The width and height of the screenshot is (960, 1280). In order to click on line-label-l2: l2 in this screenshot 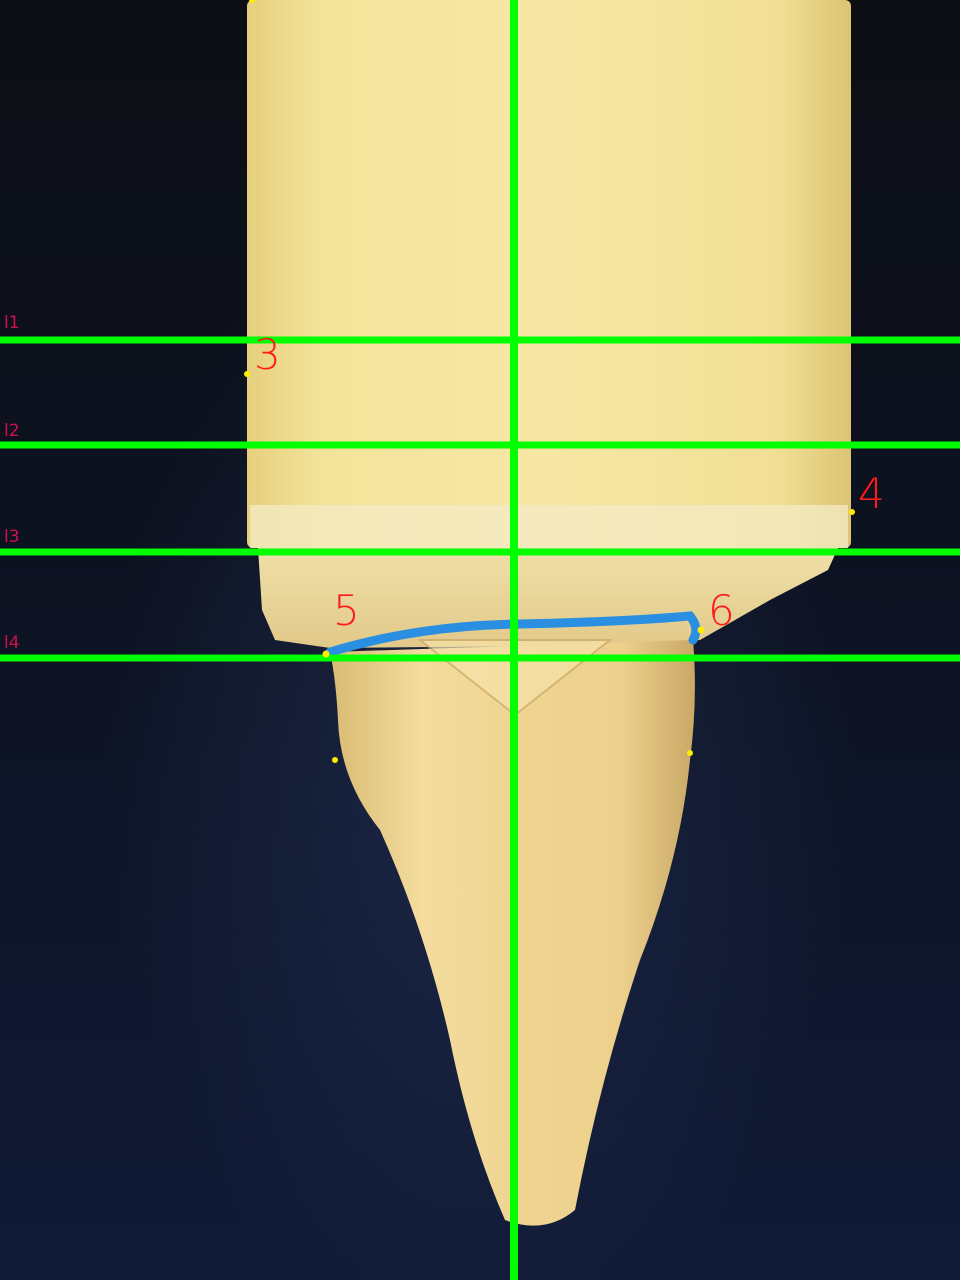, I will do `click(12, 431)`.